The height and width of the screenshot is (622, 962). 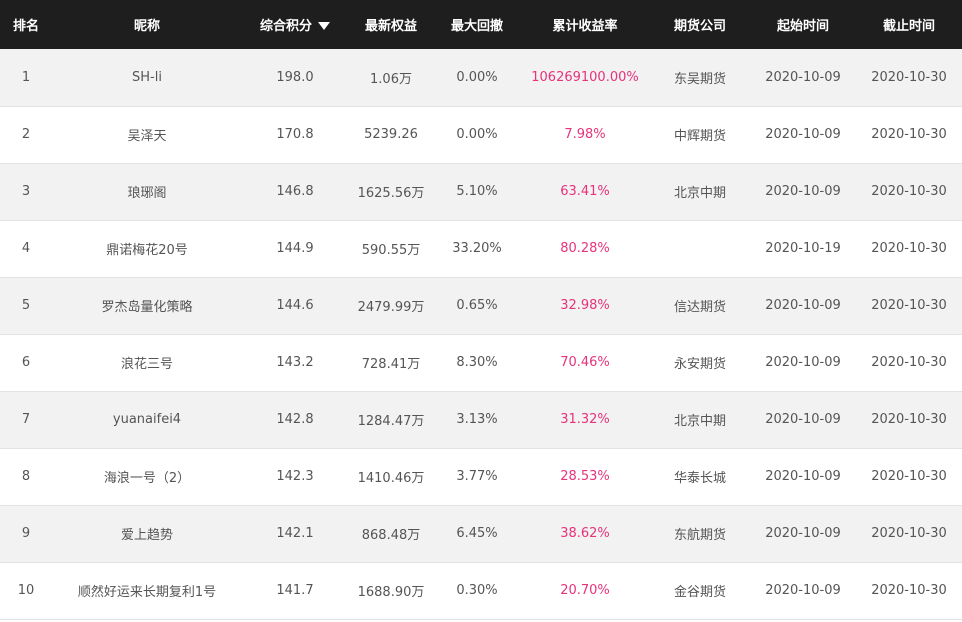 What do you see at coordinates (26, 134) in the screenshot?
I see `cell-rank: 2` at bounding box center [26, 134].